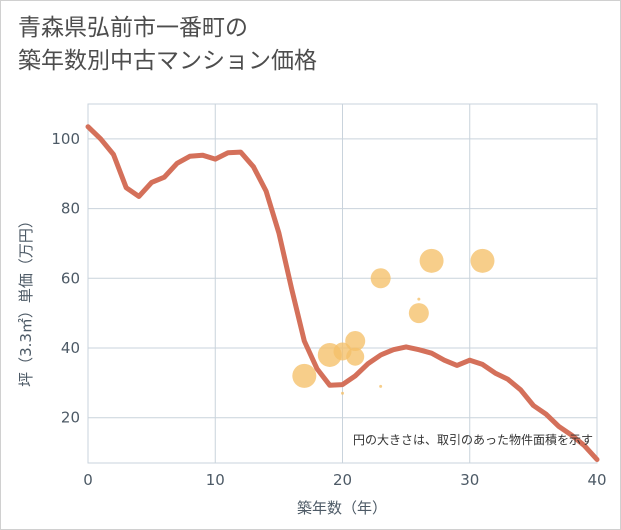 The image size is (621, 530). Describe the element at coordinates (70, 418) in the screenshot. I see `y-tick-label: 20` at that location.